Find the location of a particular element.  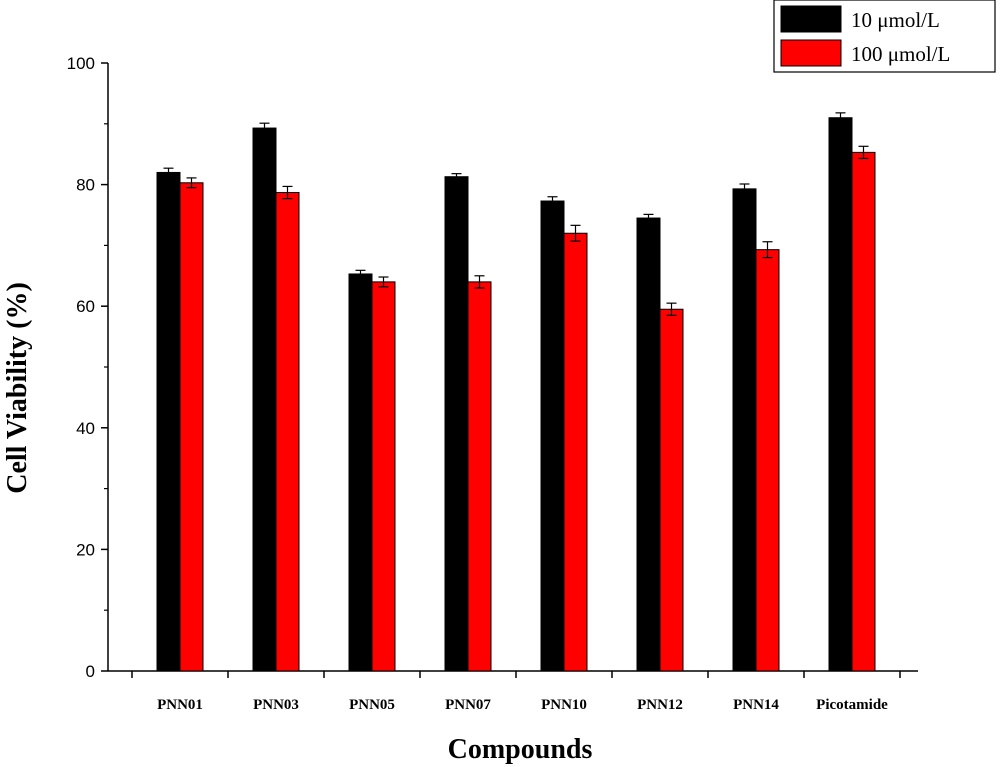

bar-10-umol-pnn01 is located at coordinates (168, 421).